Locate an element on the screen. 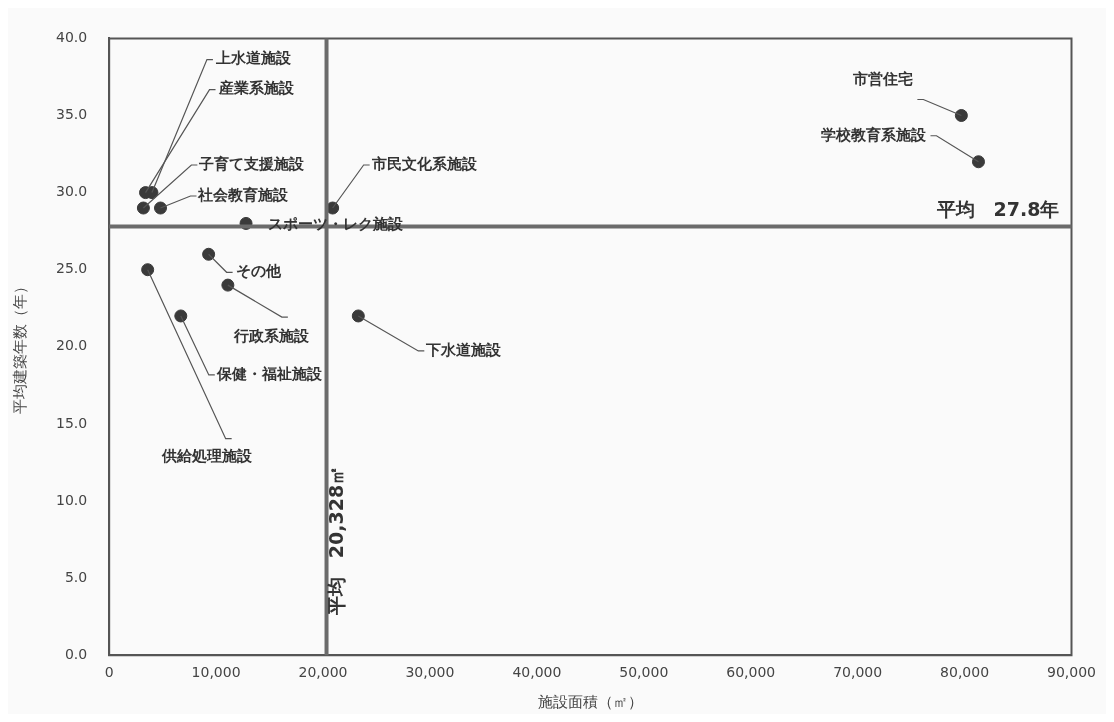 The image size is (1114, 722). y-tick-label: 10.0 is located at coordinates (72, 499).